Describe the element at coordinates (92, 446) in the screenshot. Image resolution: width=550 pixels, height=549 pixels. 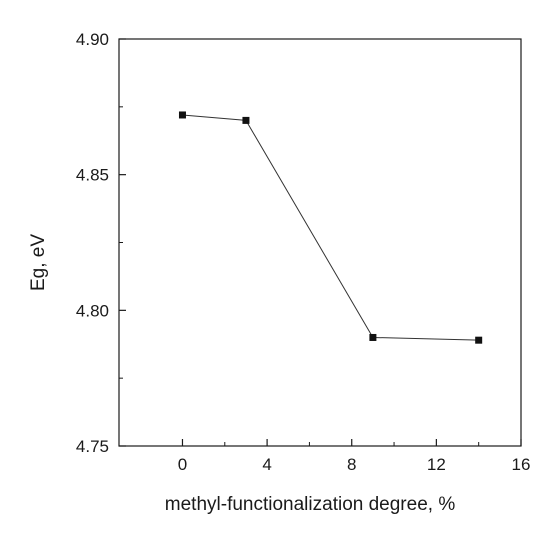
I see `y-tick-label: 4.75` at that location.